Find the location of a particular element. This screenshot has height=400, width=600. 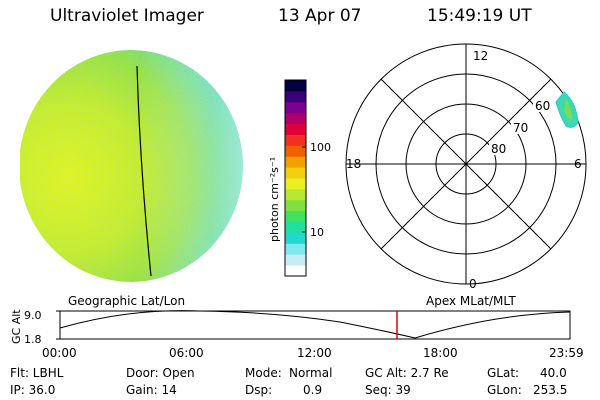

altitude-ytick-9: 9.0 is located at coordinates (33, 315).